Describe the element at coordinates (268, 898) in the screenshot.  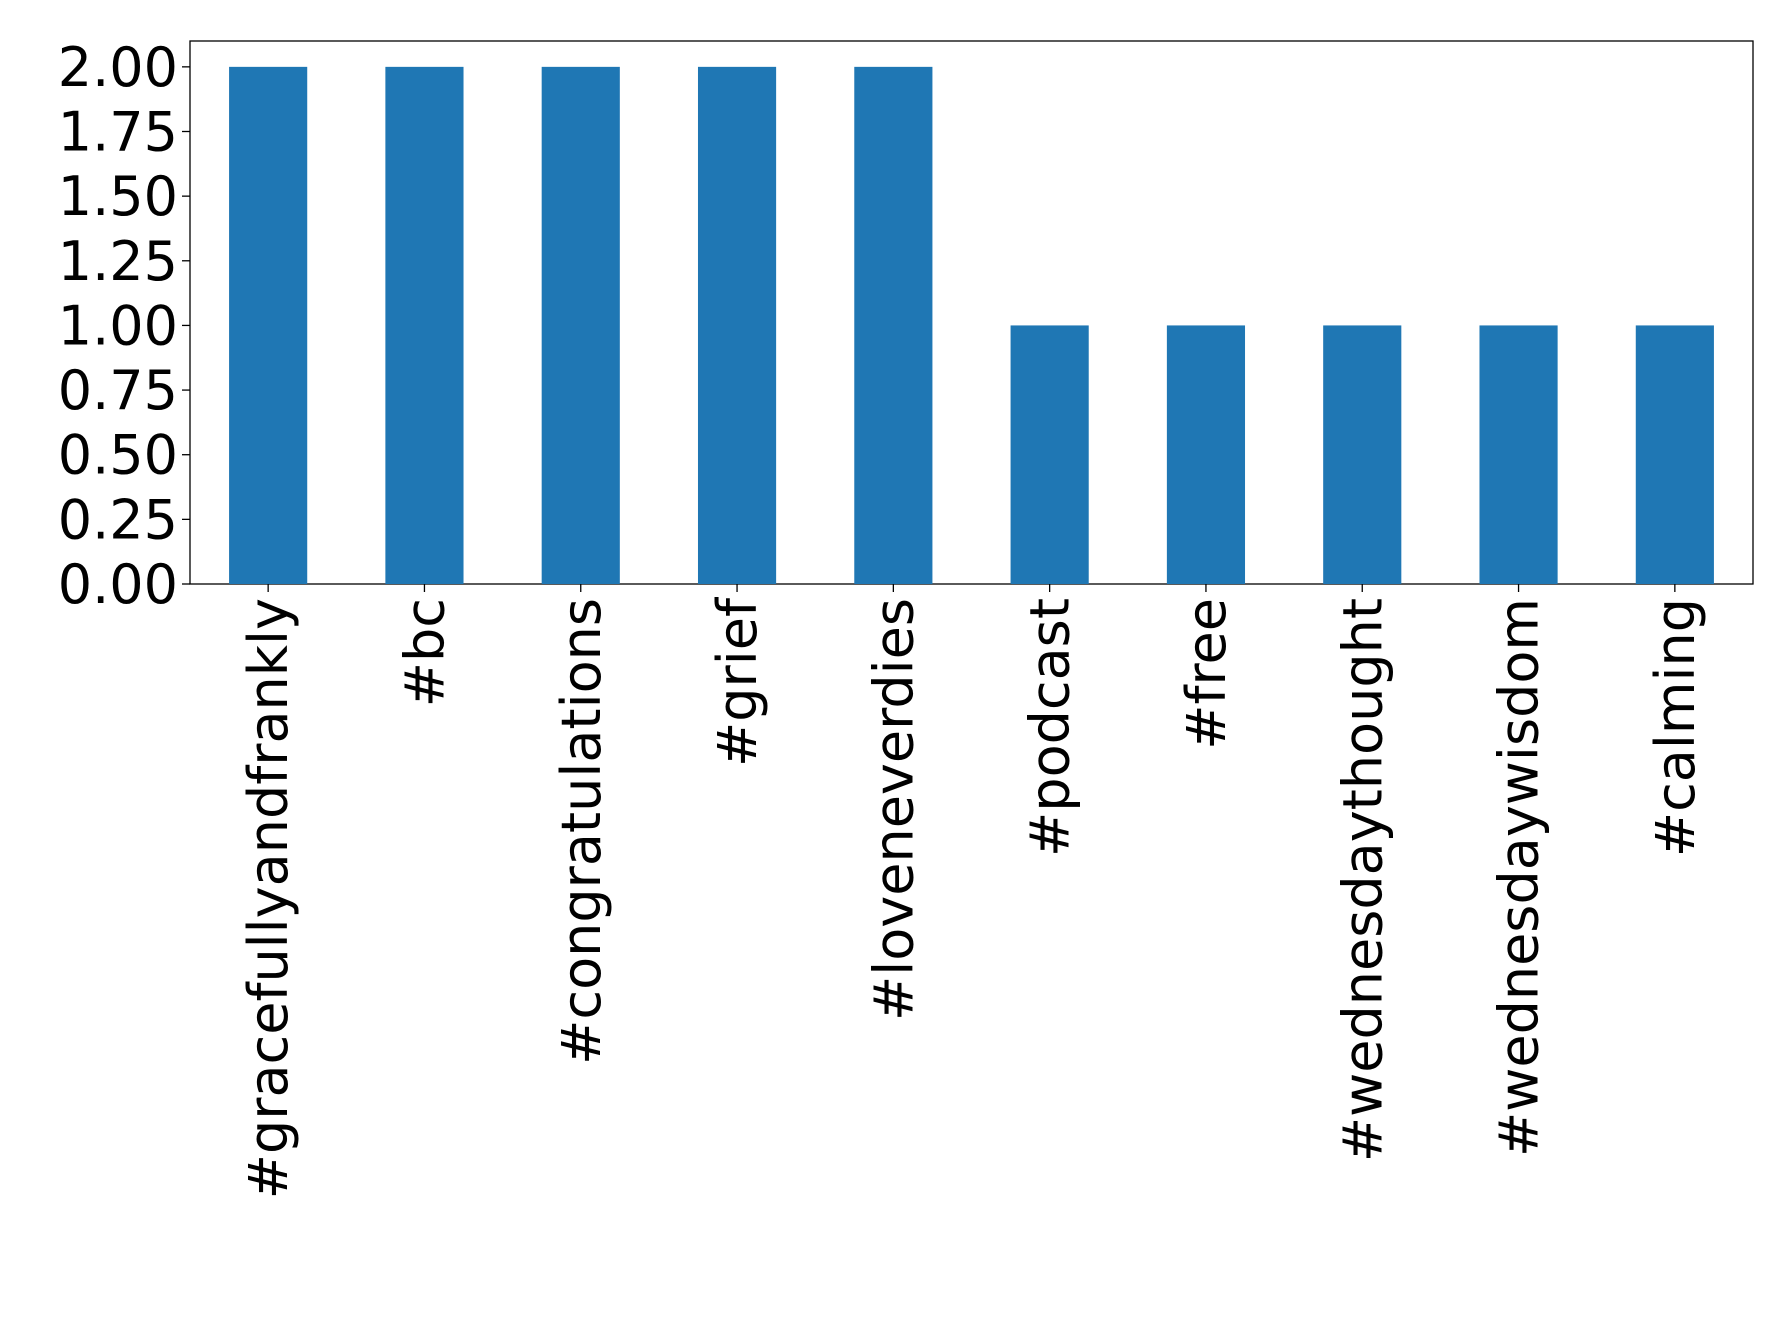
I see `x-tick-label: #gracefullyandfrankly` at that location.